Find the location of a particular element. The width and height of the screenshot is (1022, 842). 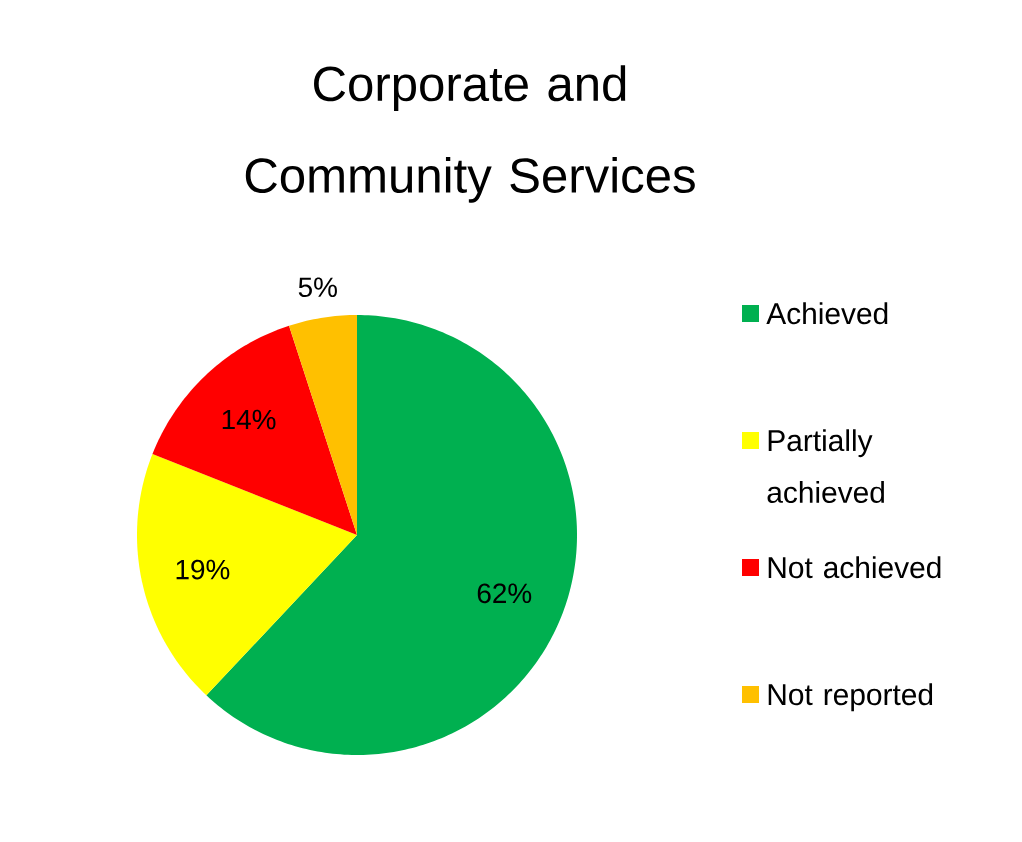

legend-label: Partially achieved is located at coordinates (825, 466).